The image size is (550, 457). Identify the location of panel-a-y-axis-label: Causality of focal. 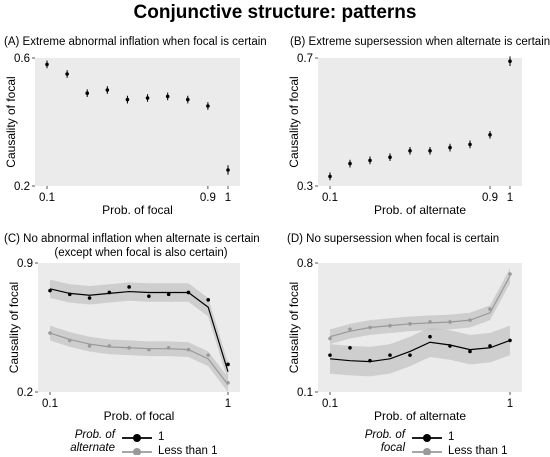
(11, 121).